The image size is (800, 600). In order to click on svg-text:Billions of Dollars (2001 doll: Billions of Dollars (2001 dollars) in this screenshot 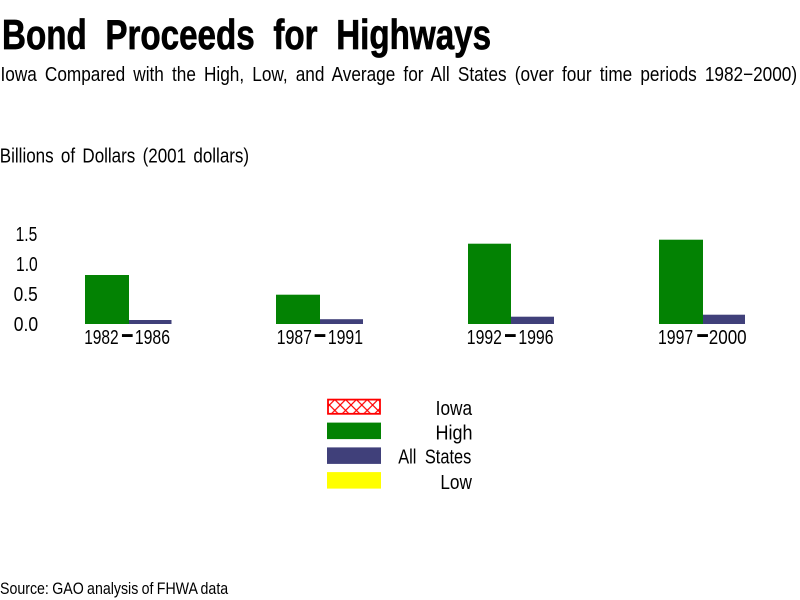, I will do `click(124, 155)`.